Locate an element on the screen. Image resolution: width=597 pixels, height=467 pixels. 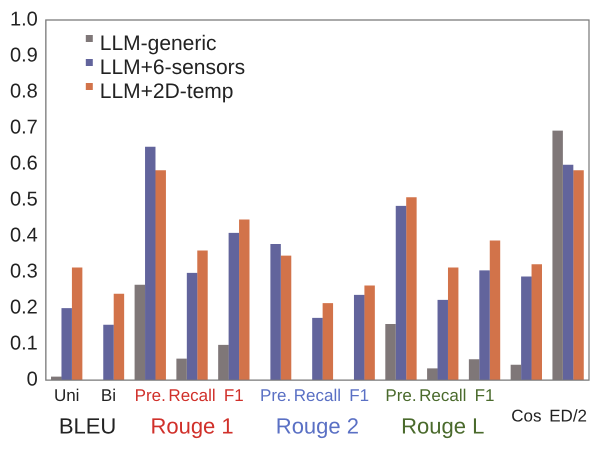
legend-label: LLM-generic is located at coordinates (158, 43).